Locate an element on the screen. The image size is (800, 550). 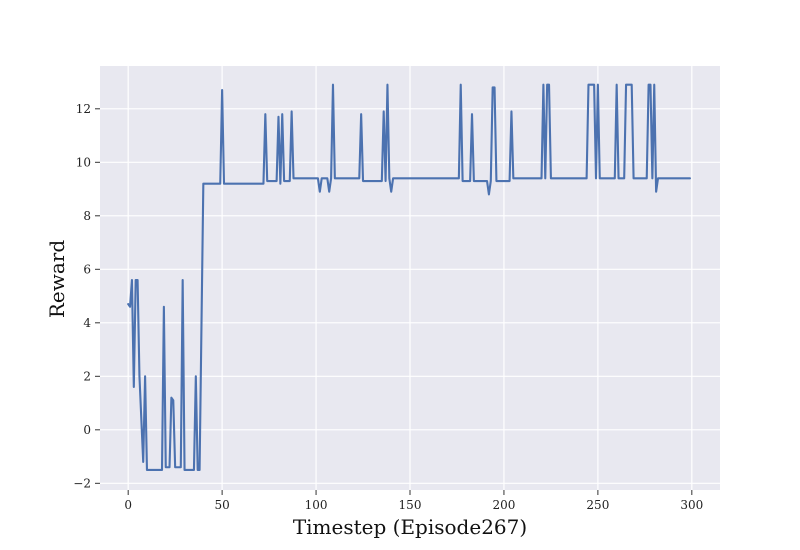
x-tick-label: 50 is located at coordinates (221, 505).